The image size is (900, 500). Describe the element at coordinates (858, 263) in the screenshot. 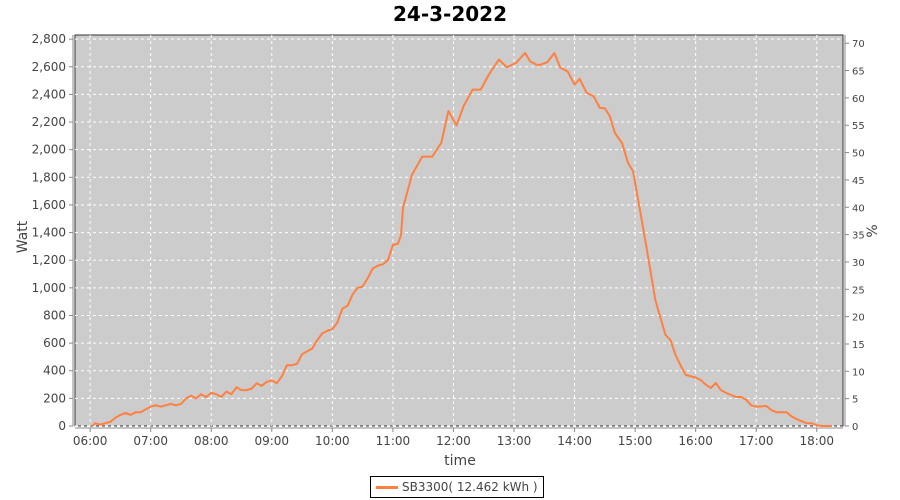

I see `y2-tick-label: 30` at that location.